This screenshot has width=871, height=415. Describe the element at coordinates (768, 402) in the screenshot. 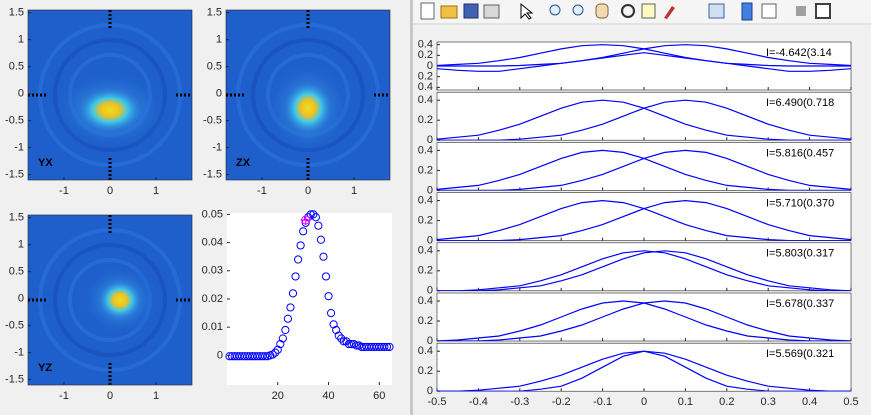

I see `x-tick-label: 0.3` at that location.